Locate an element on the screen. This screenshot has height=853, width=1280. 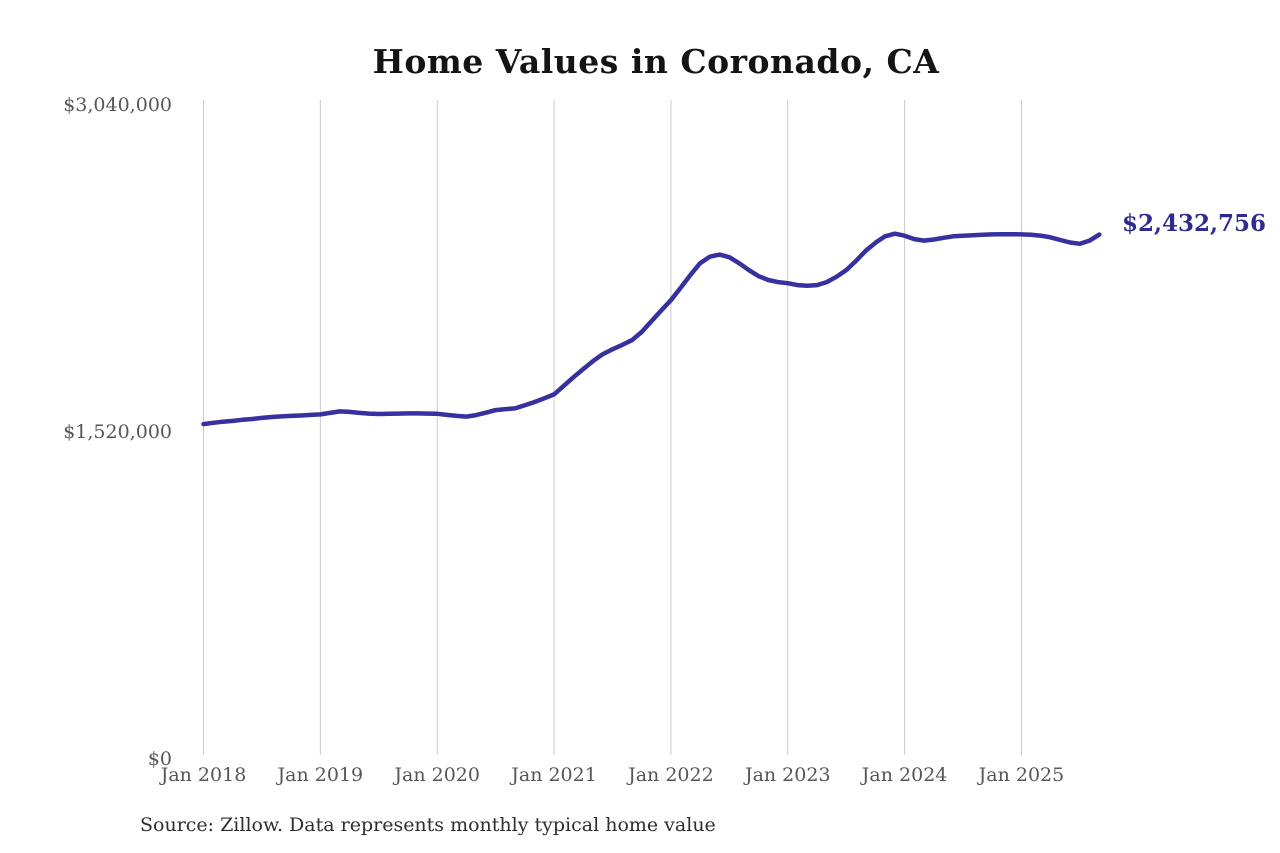
chart-title: Home Values in Coronado, CA is located at coordinates (656, 61).